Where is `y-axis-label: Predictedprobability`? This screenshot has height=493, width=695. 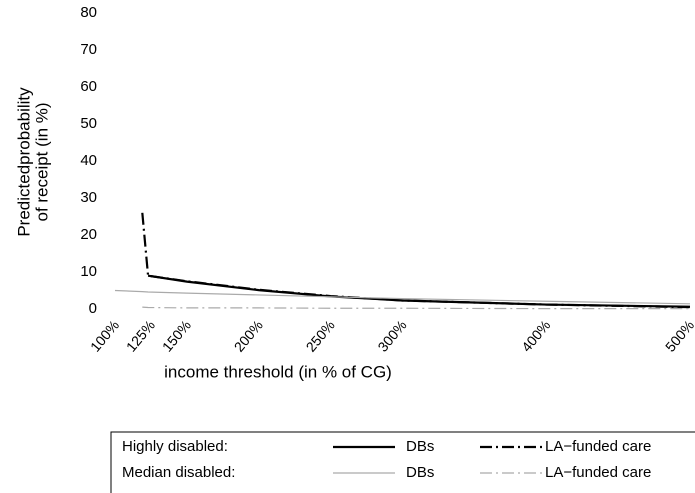 y-axis-label: Predictedprobability is located at coordinates (23, 162).